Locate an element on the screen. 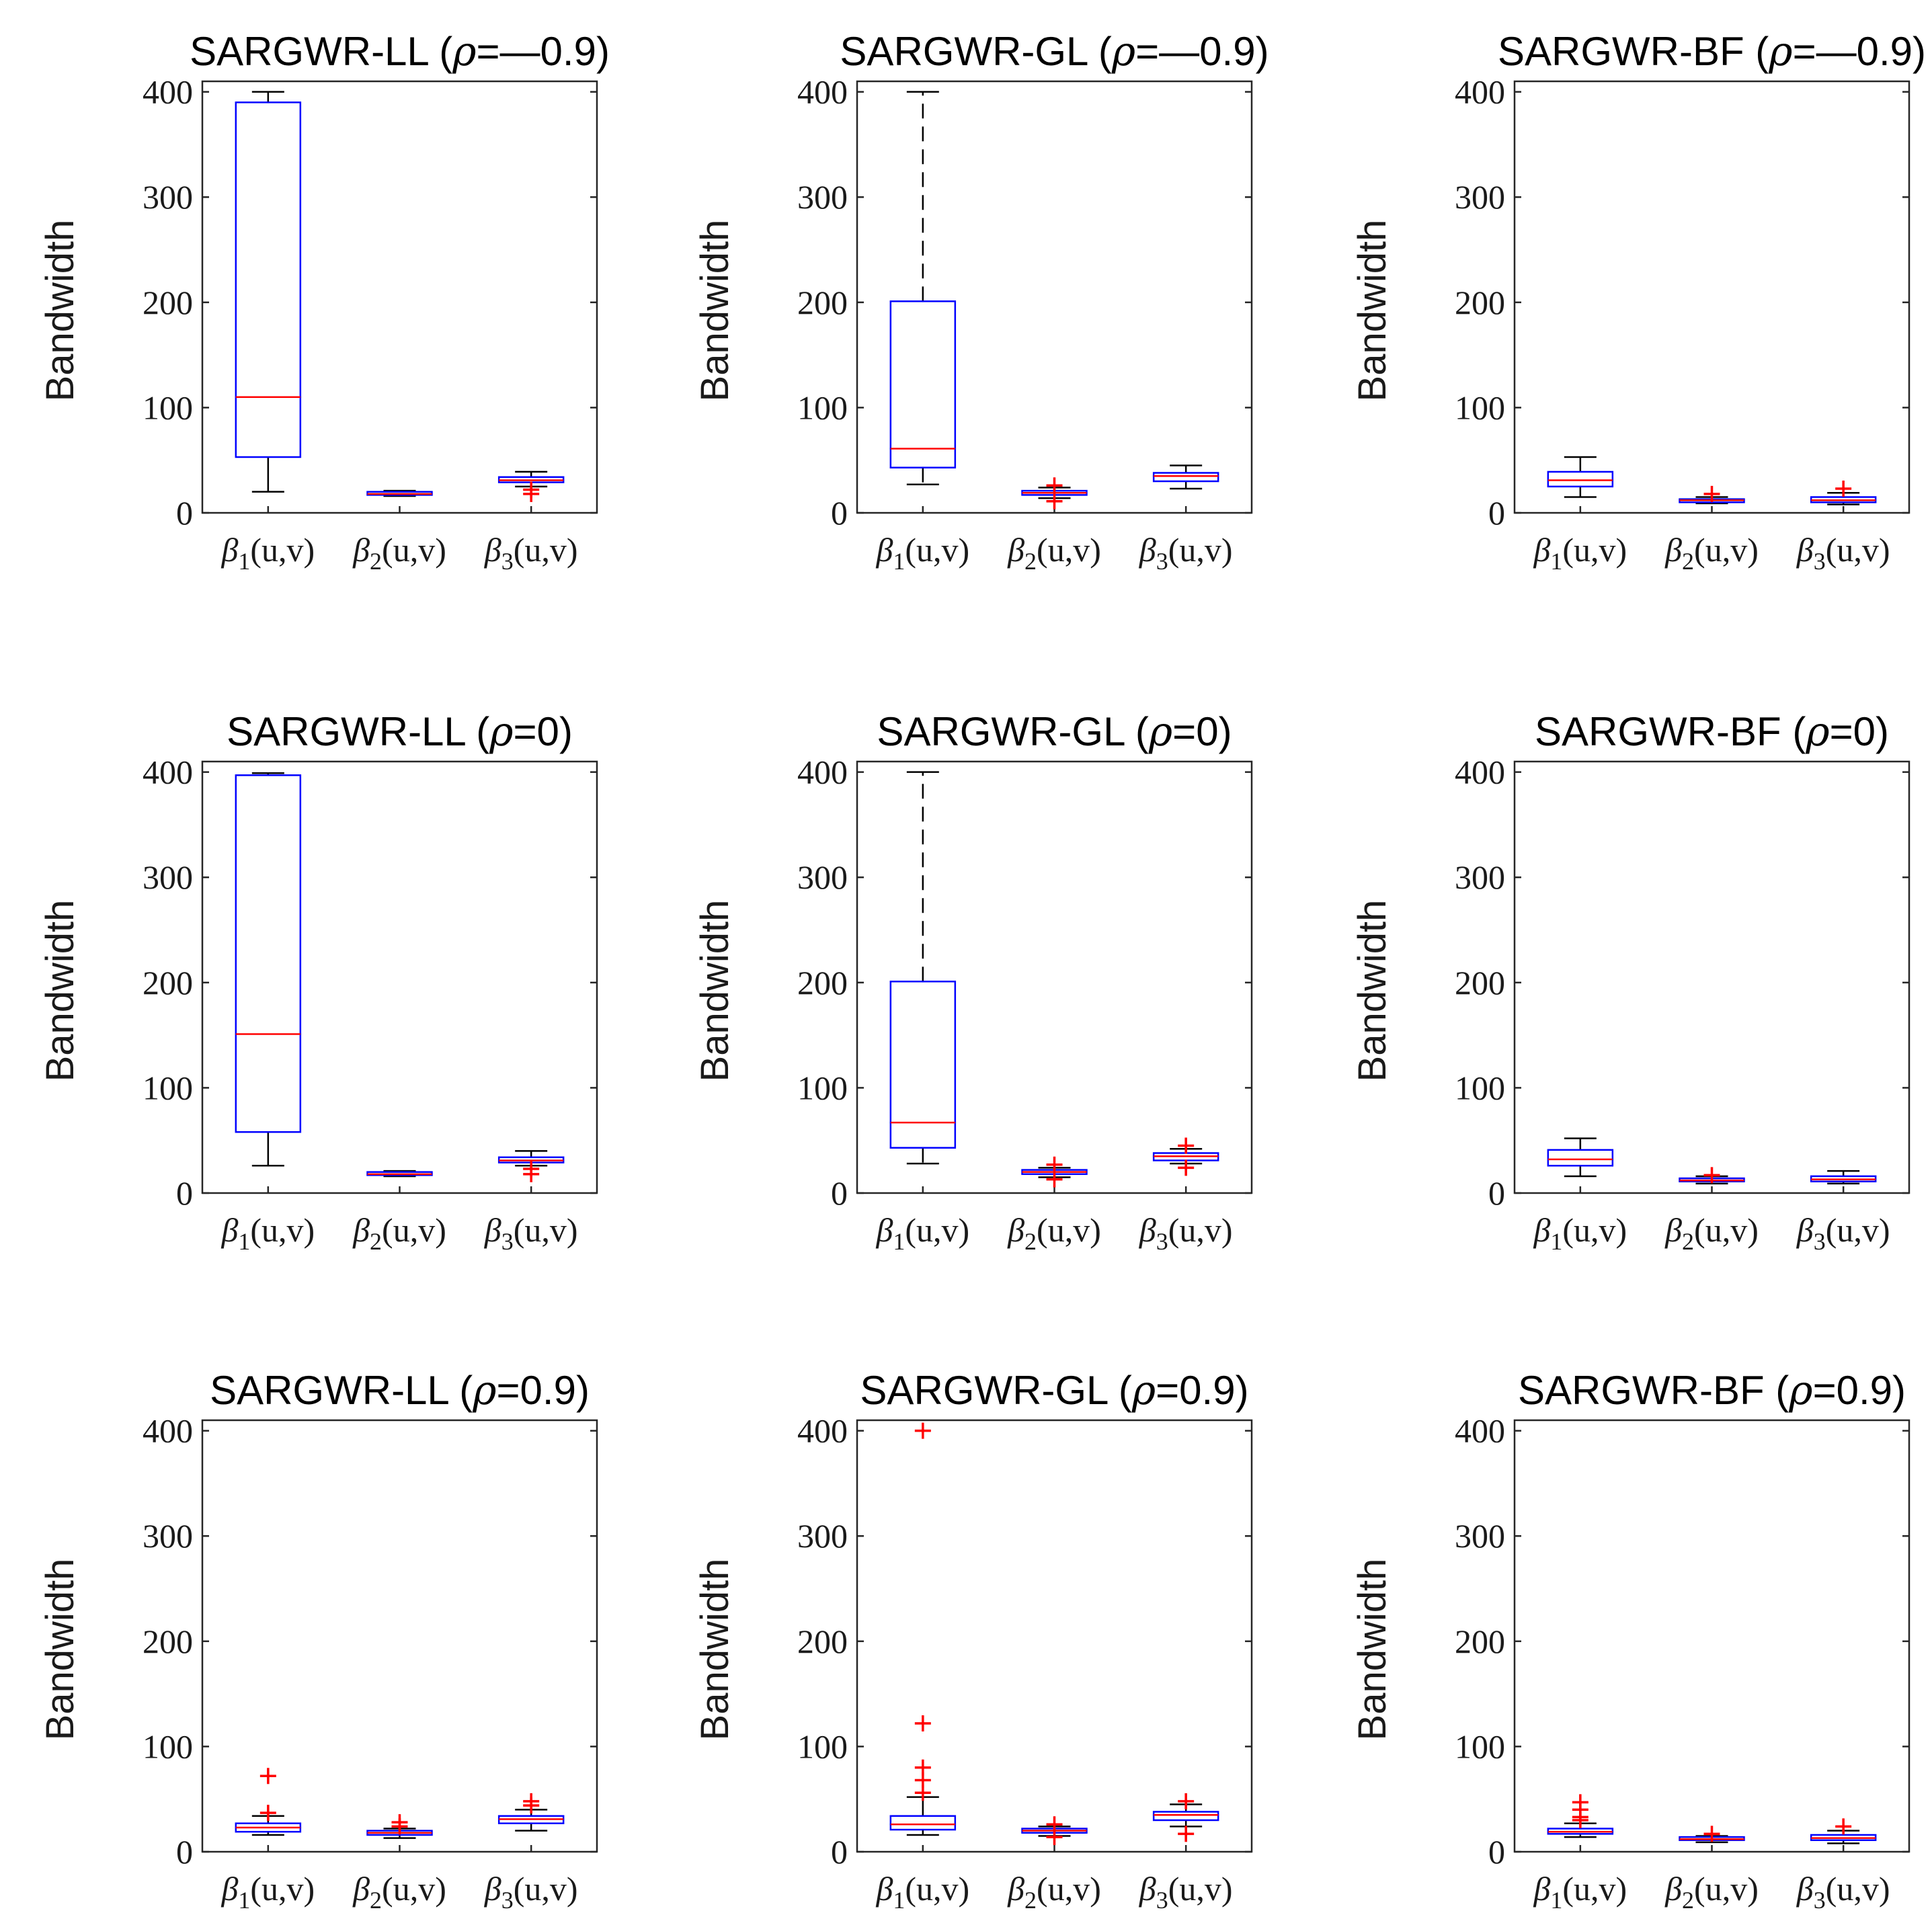  title-rho-value: =0 is located at coordinates (1853, 732).